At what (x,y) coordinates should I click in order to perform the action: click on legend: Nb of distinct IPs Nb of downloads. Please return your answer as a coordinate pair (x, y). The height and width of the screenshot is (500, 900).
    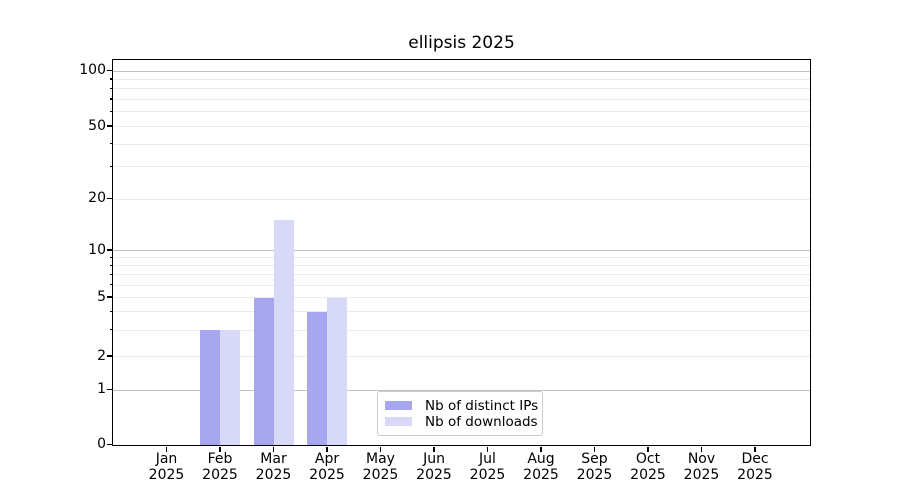
    Looking at the image, I should click on (460, 413).